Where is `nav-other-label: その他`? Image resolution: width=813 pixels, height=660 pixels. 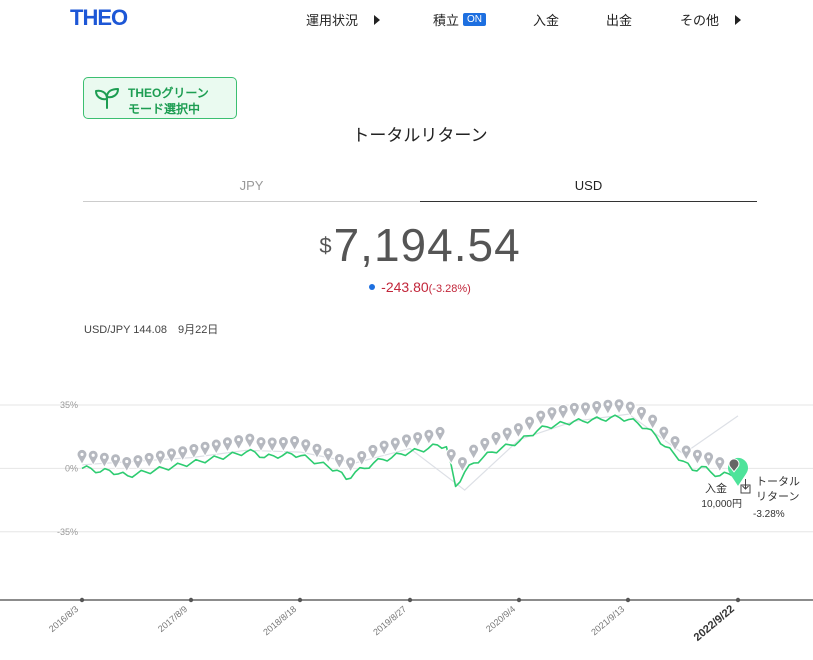 nav-other-label: その他 is located at coordinates (700, 20).